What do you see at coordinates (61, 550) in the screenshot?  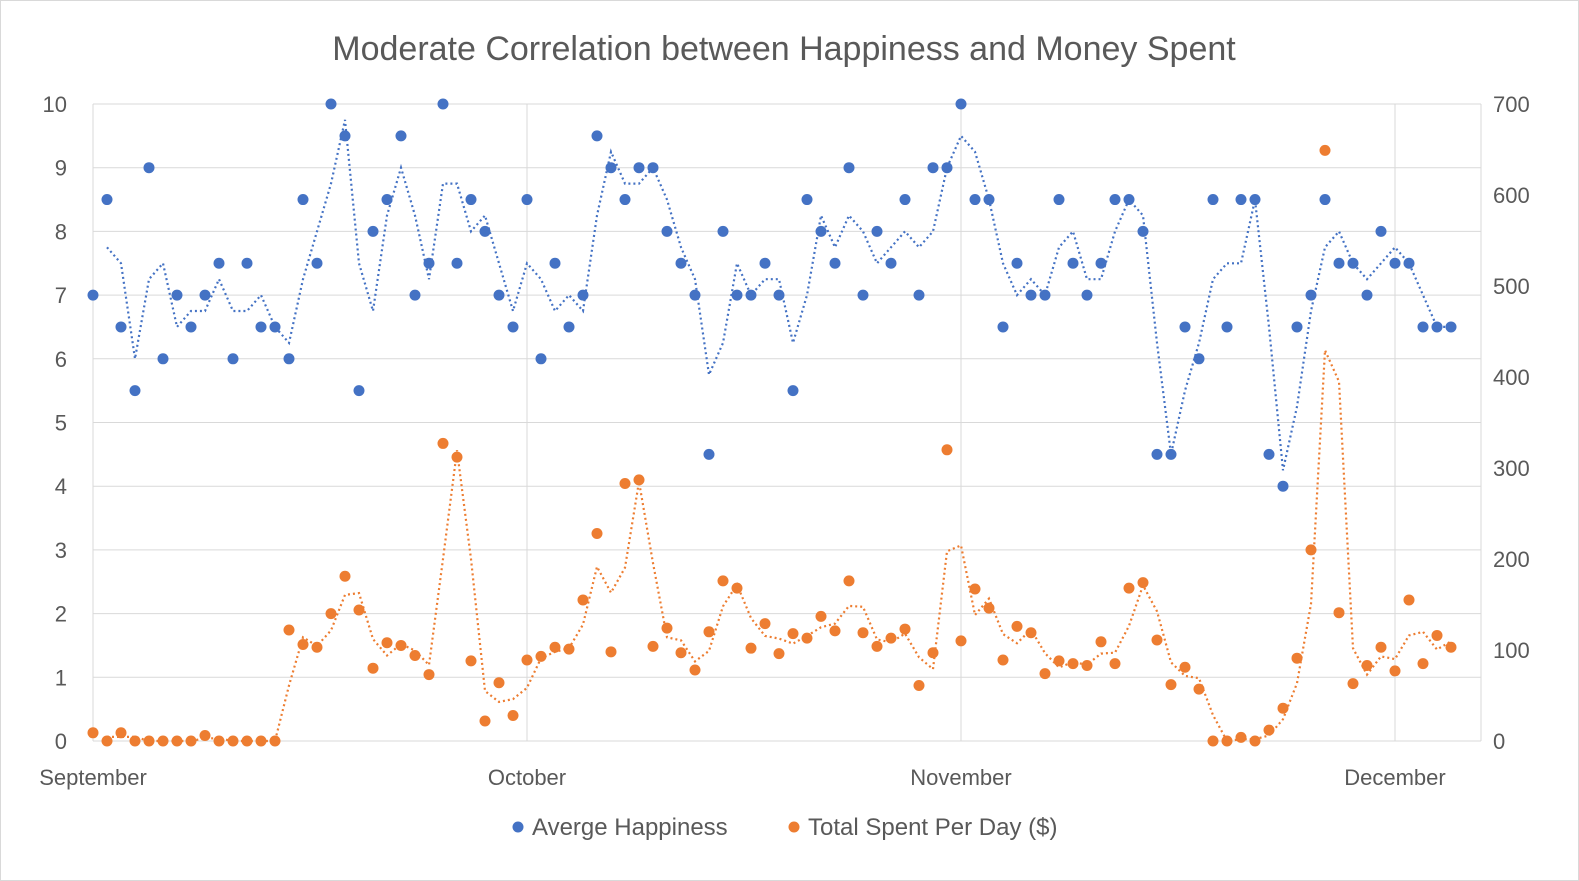 I see `y-left-tick-label: 3` at bounding box center [61, 550].